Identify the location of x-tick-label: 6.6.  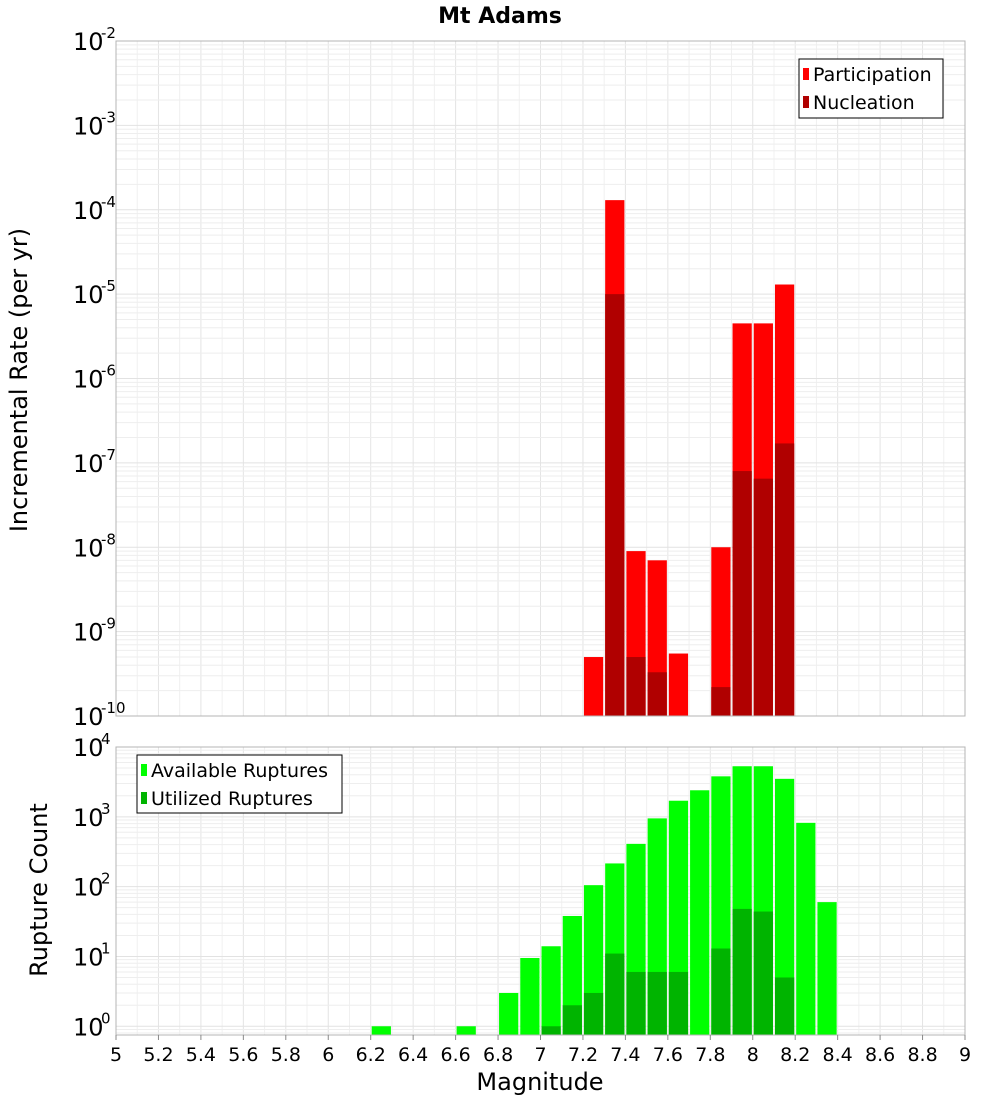
(455, 1055).